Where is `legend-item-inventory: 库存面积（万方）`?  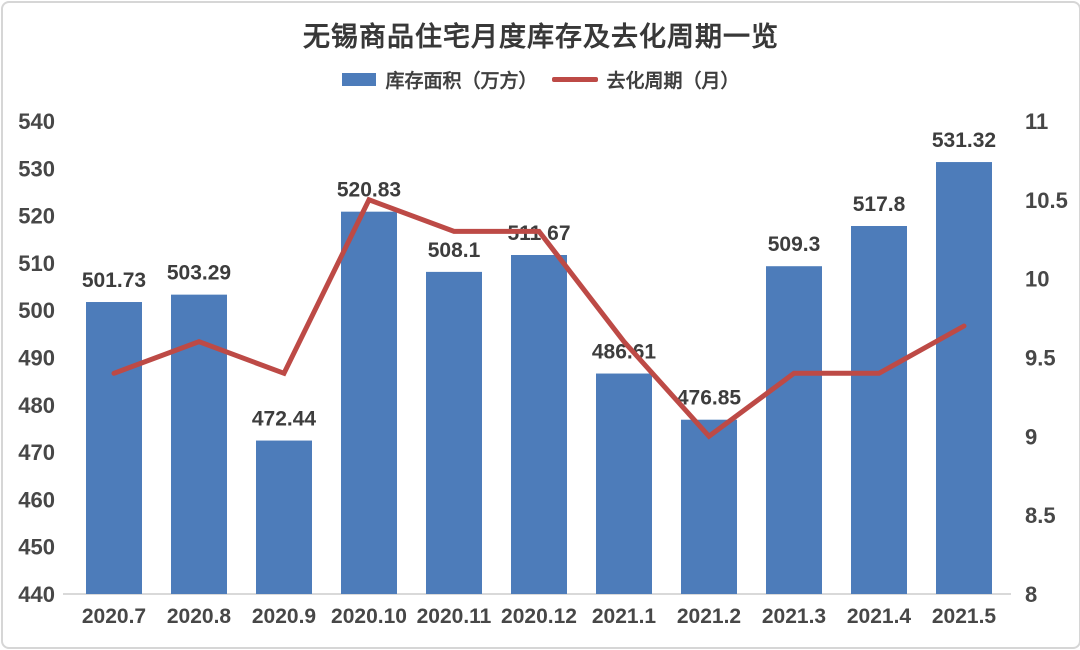 legend-item-inventory: 库存面积（万方） is located at coordinates (440, 79).